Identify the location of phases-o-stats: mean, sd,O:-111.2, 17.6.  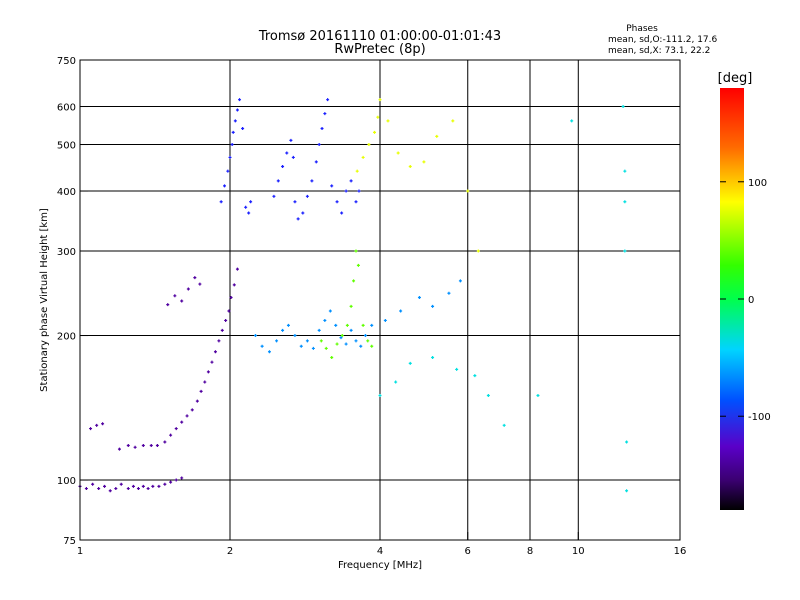
(663, 40).